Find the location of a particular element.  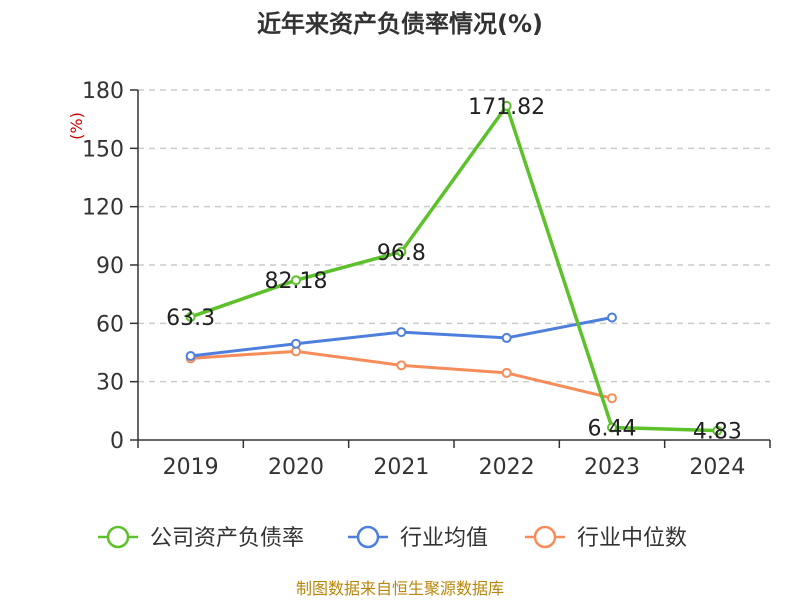

legend-label: 行业中位数 is located at coordinates (632, 538).